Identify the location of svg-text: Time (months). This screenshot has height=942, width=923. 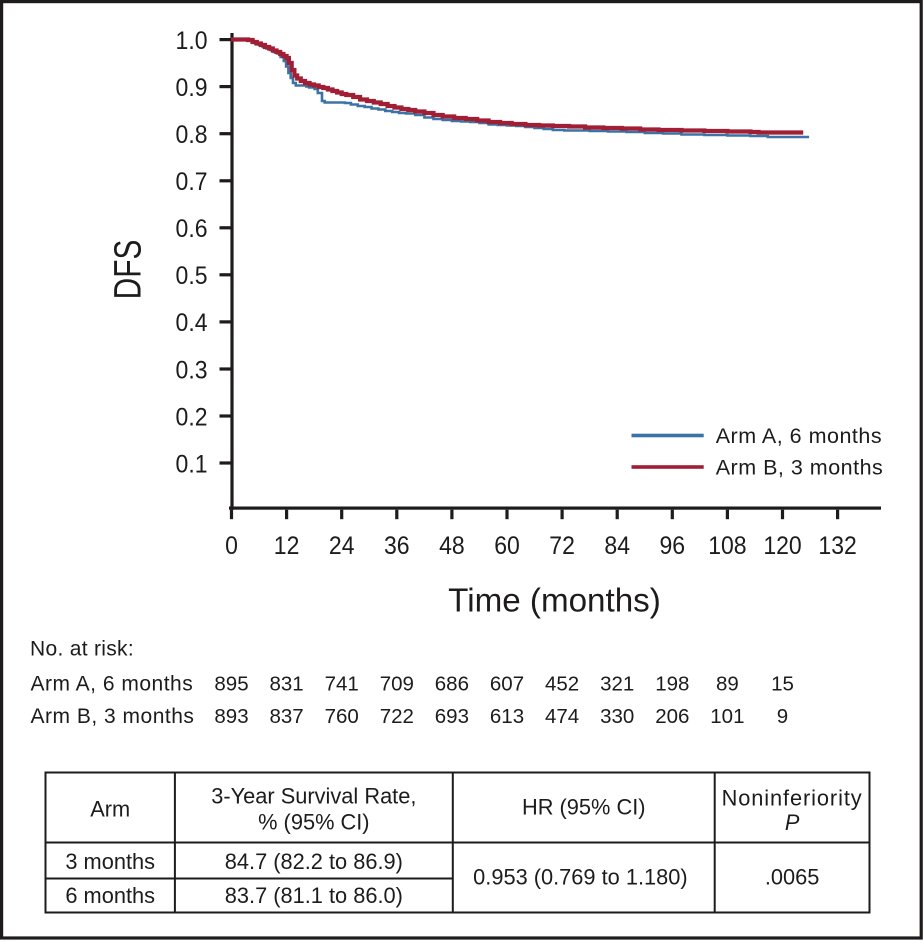
(554, 601).